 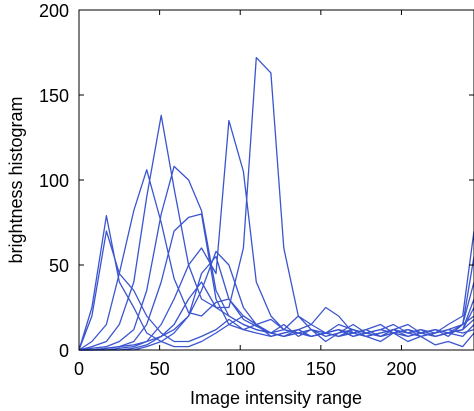 I want to click on x-axis-title: Image intensity range, so click(x=276, y=398).